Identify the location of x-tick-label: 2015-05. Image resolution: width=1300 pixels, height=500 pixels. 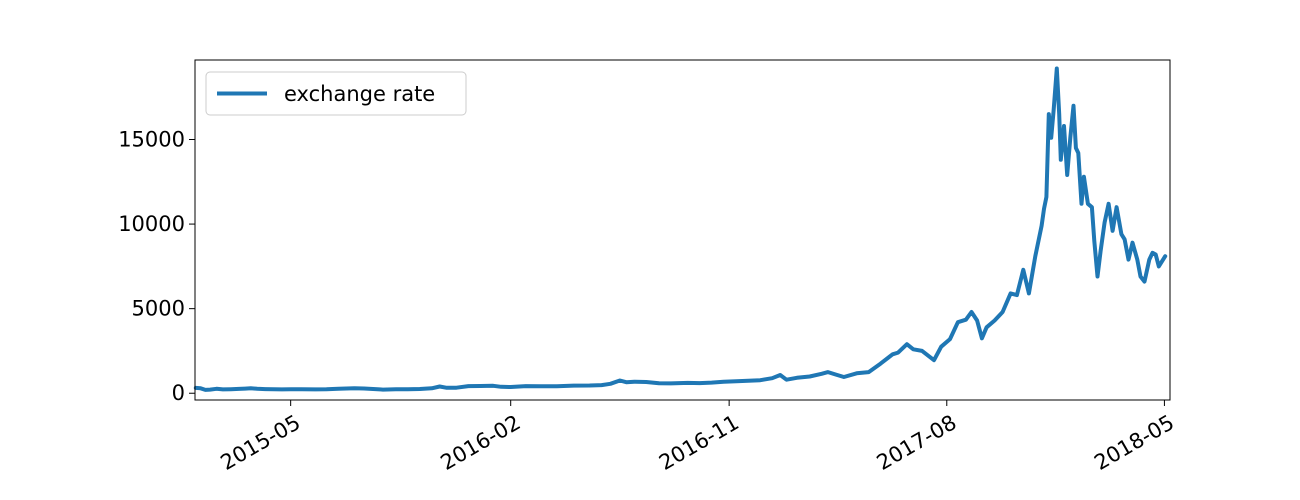
(261, 442).